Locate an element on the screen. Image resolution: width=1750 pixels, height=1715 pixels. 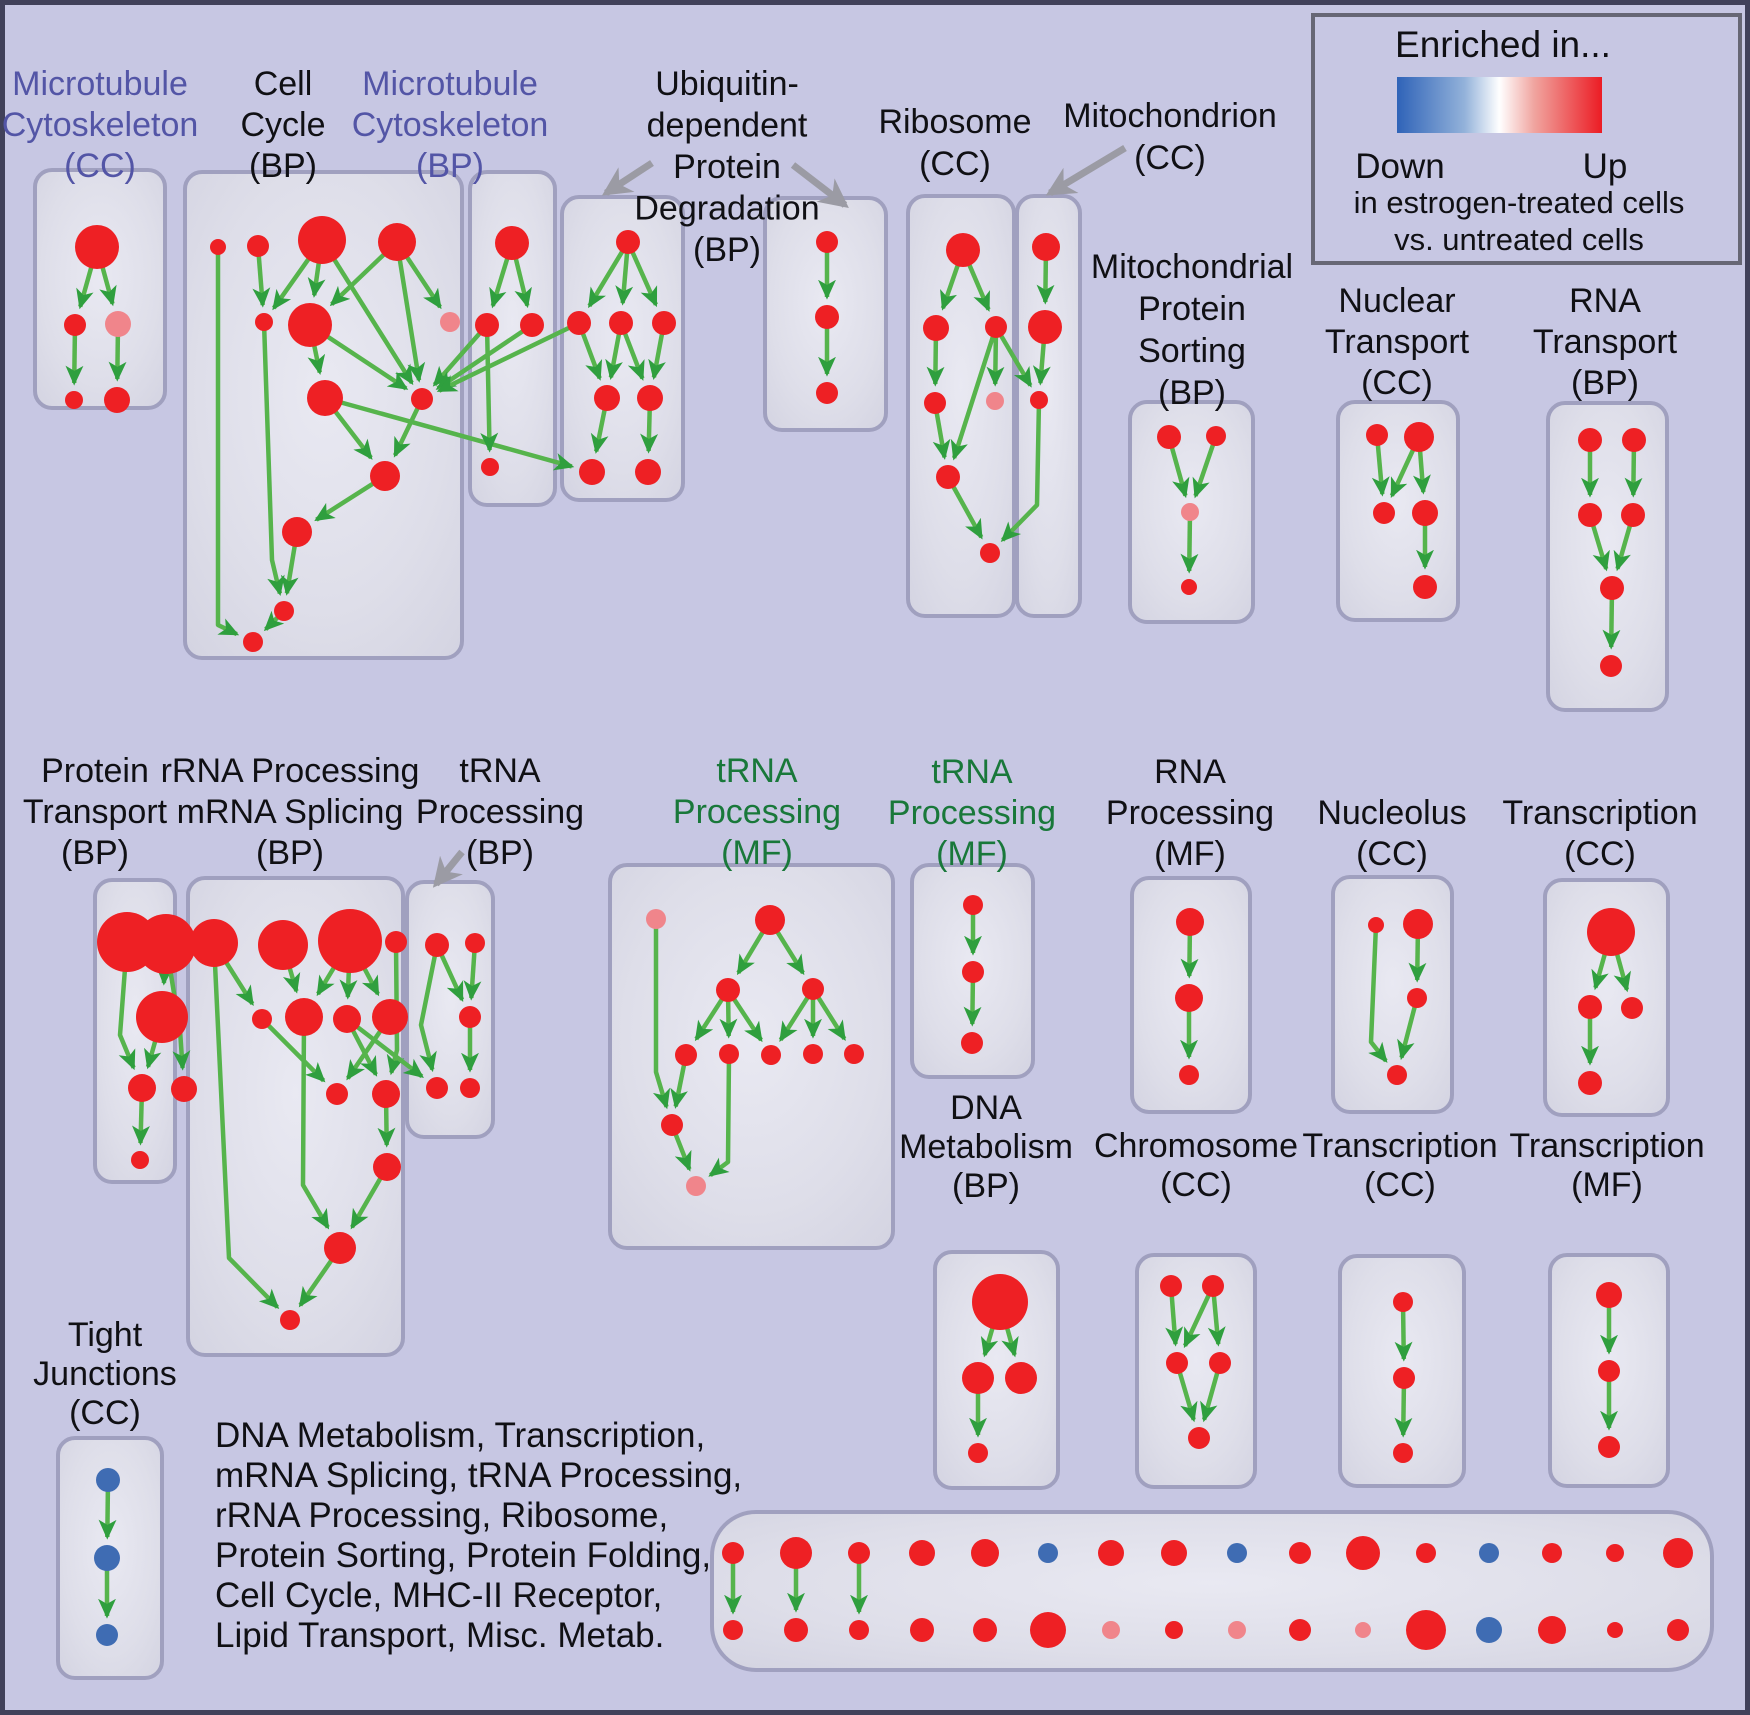
go-term-node-tm3 is located at coordinates (728, 990).